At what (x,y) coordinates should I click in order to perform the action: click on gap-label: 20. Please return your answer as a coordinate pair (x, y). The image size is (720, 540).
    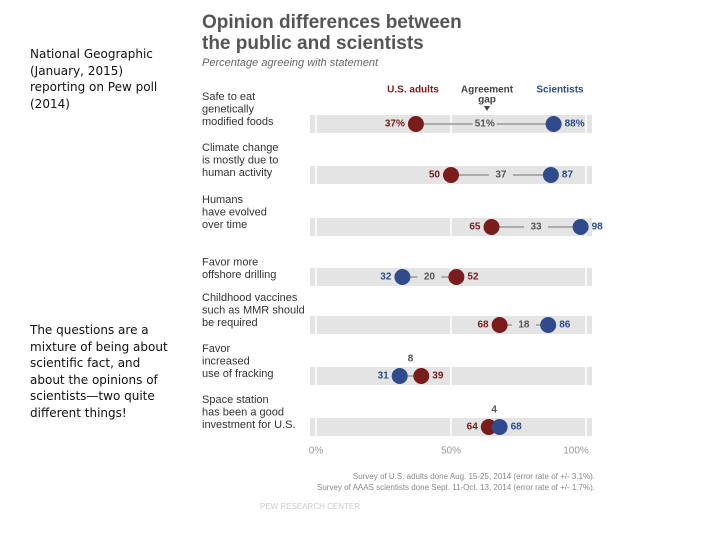
    Looking at the image, I should click on (430, 277).